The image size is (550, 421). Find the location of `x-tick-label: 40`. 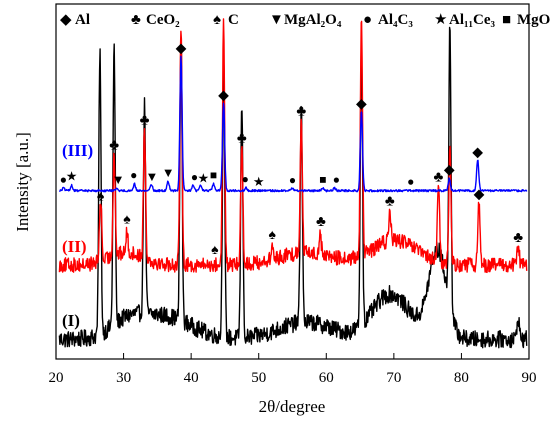

x-tick-label: 40 is located at coordinates (191, 378).